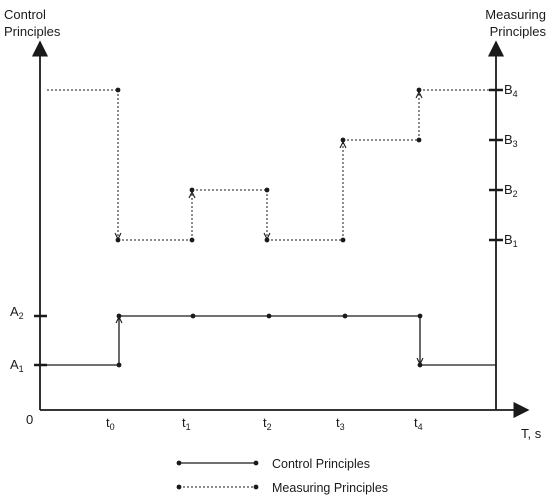 The width and height of the screenshot is (550, 502). I want to click on right-axis-title-line2: Principles, so click(518, 31).